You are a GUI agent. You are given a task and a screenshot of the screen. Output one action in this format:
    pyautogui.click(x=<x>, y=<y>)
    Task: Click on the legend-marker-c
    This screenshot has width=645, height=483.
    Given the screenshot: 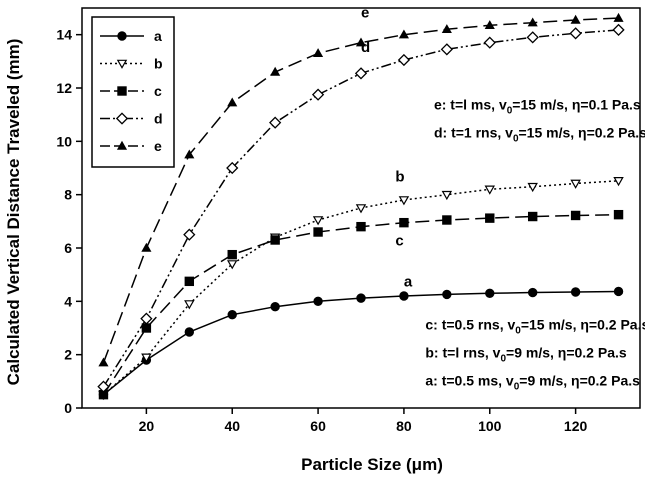 What is the action you would take?
    pyautogui.click(x=122, y=91)
    